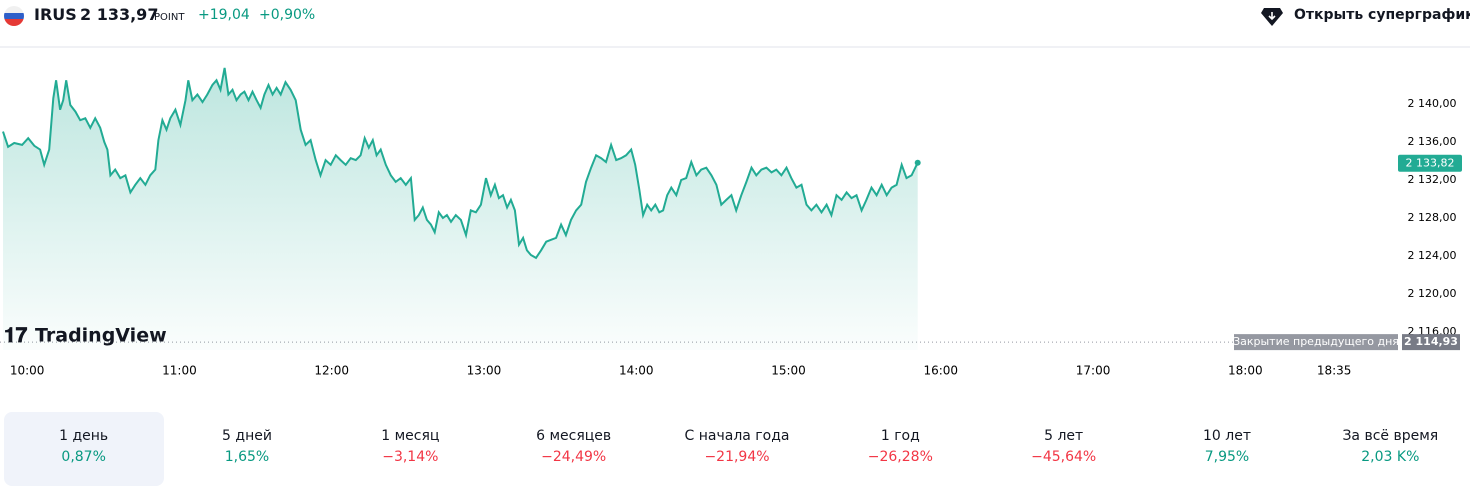  I want to click on unit: POINT, so click(169, 17).